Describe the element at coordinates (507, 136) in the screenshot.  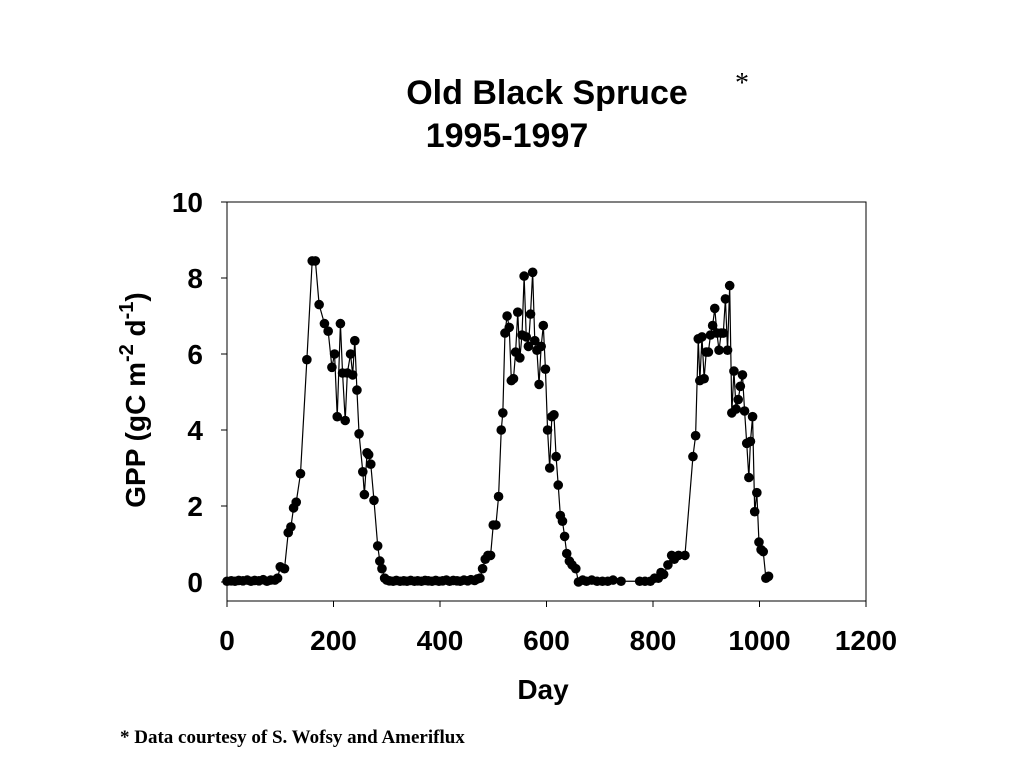
I see `chart-subtitle: 1995-1997` at that location.